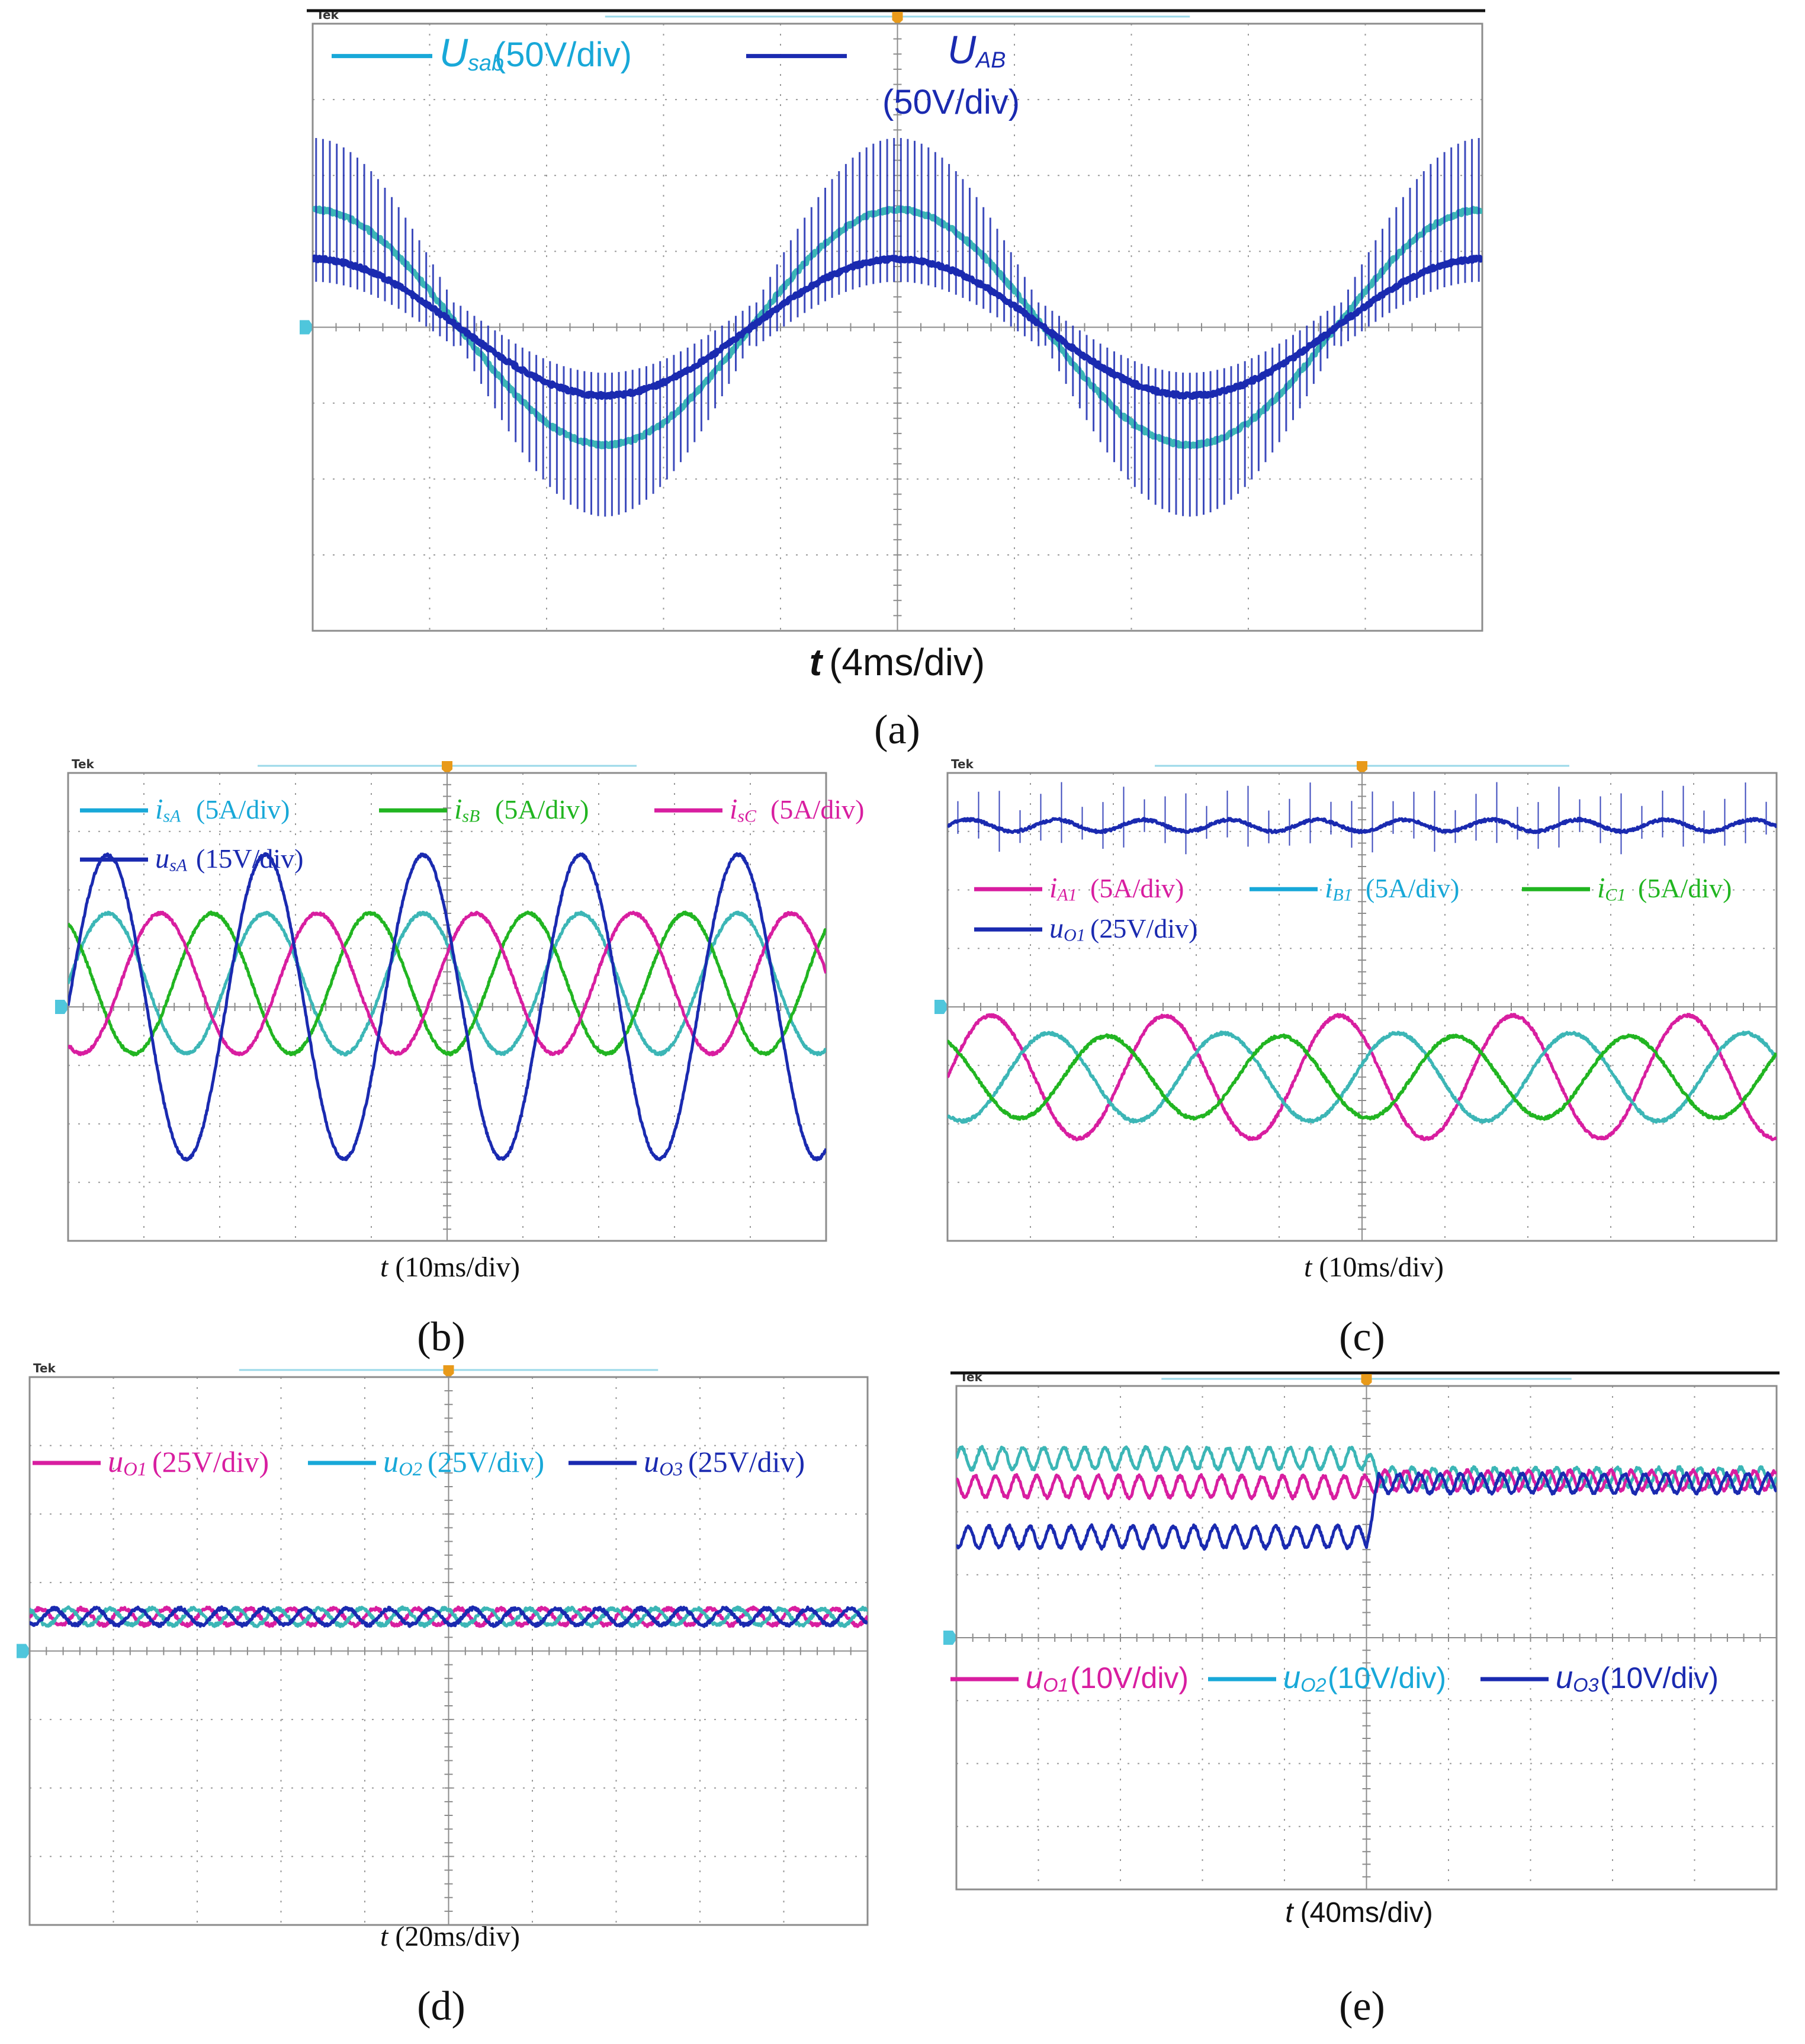  I want to click on panel-label: (e), so click(1362, 2007).